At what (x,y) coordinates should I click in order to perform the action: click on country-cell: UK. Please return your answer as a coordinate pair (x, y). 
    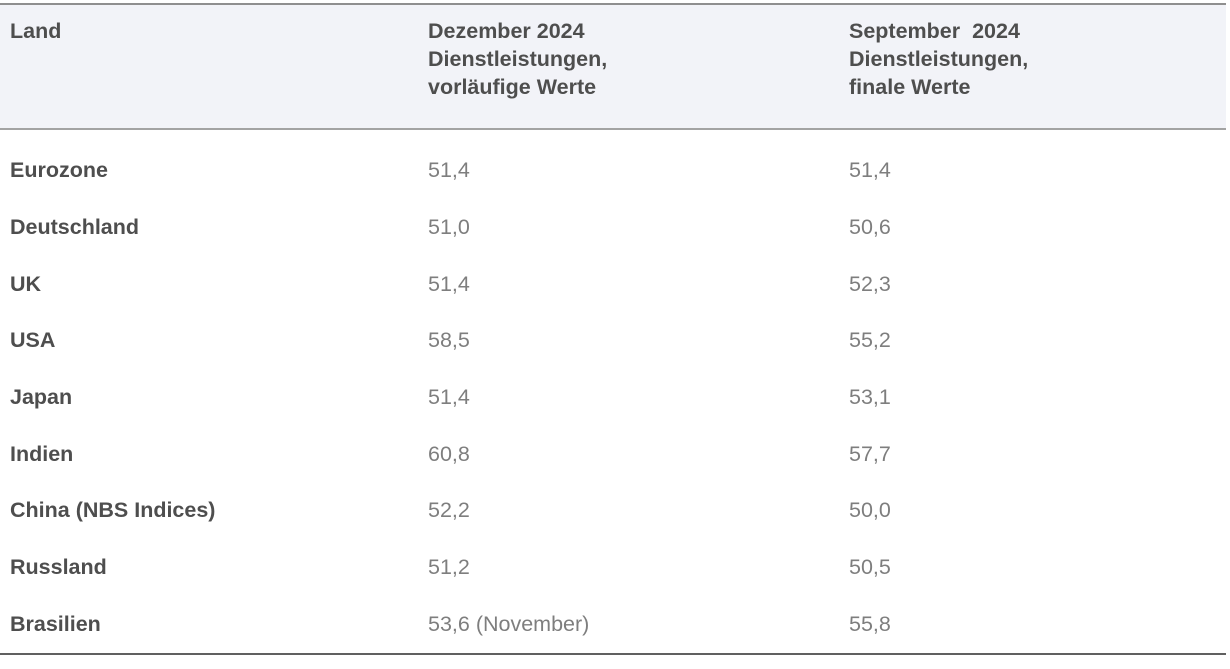
    Looking at the image, I should click on (26, 283).